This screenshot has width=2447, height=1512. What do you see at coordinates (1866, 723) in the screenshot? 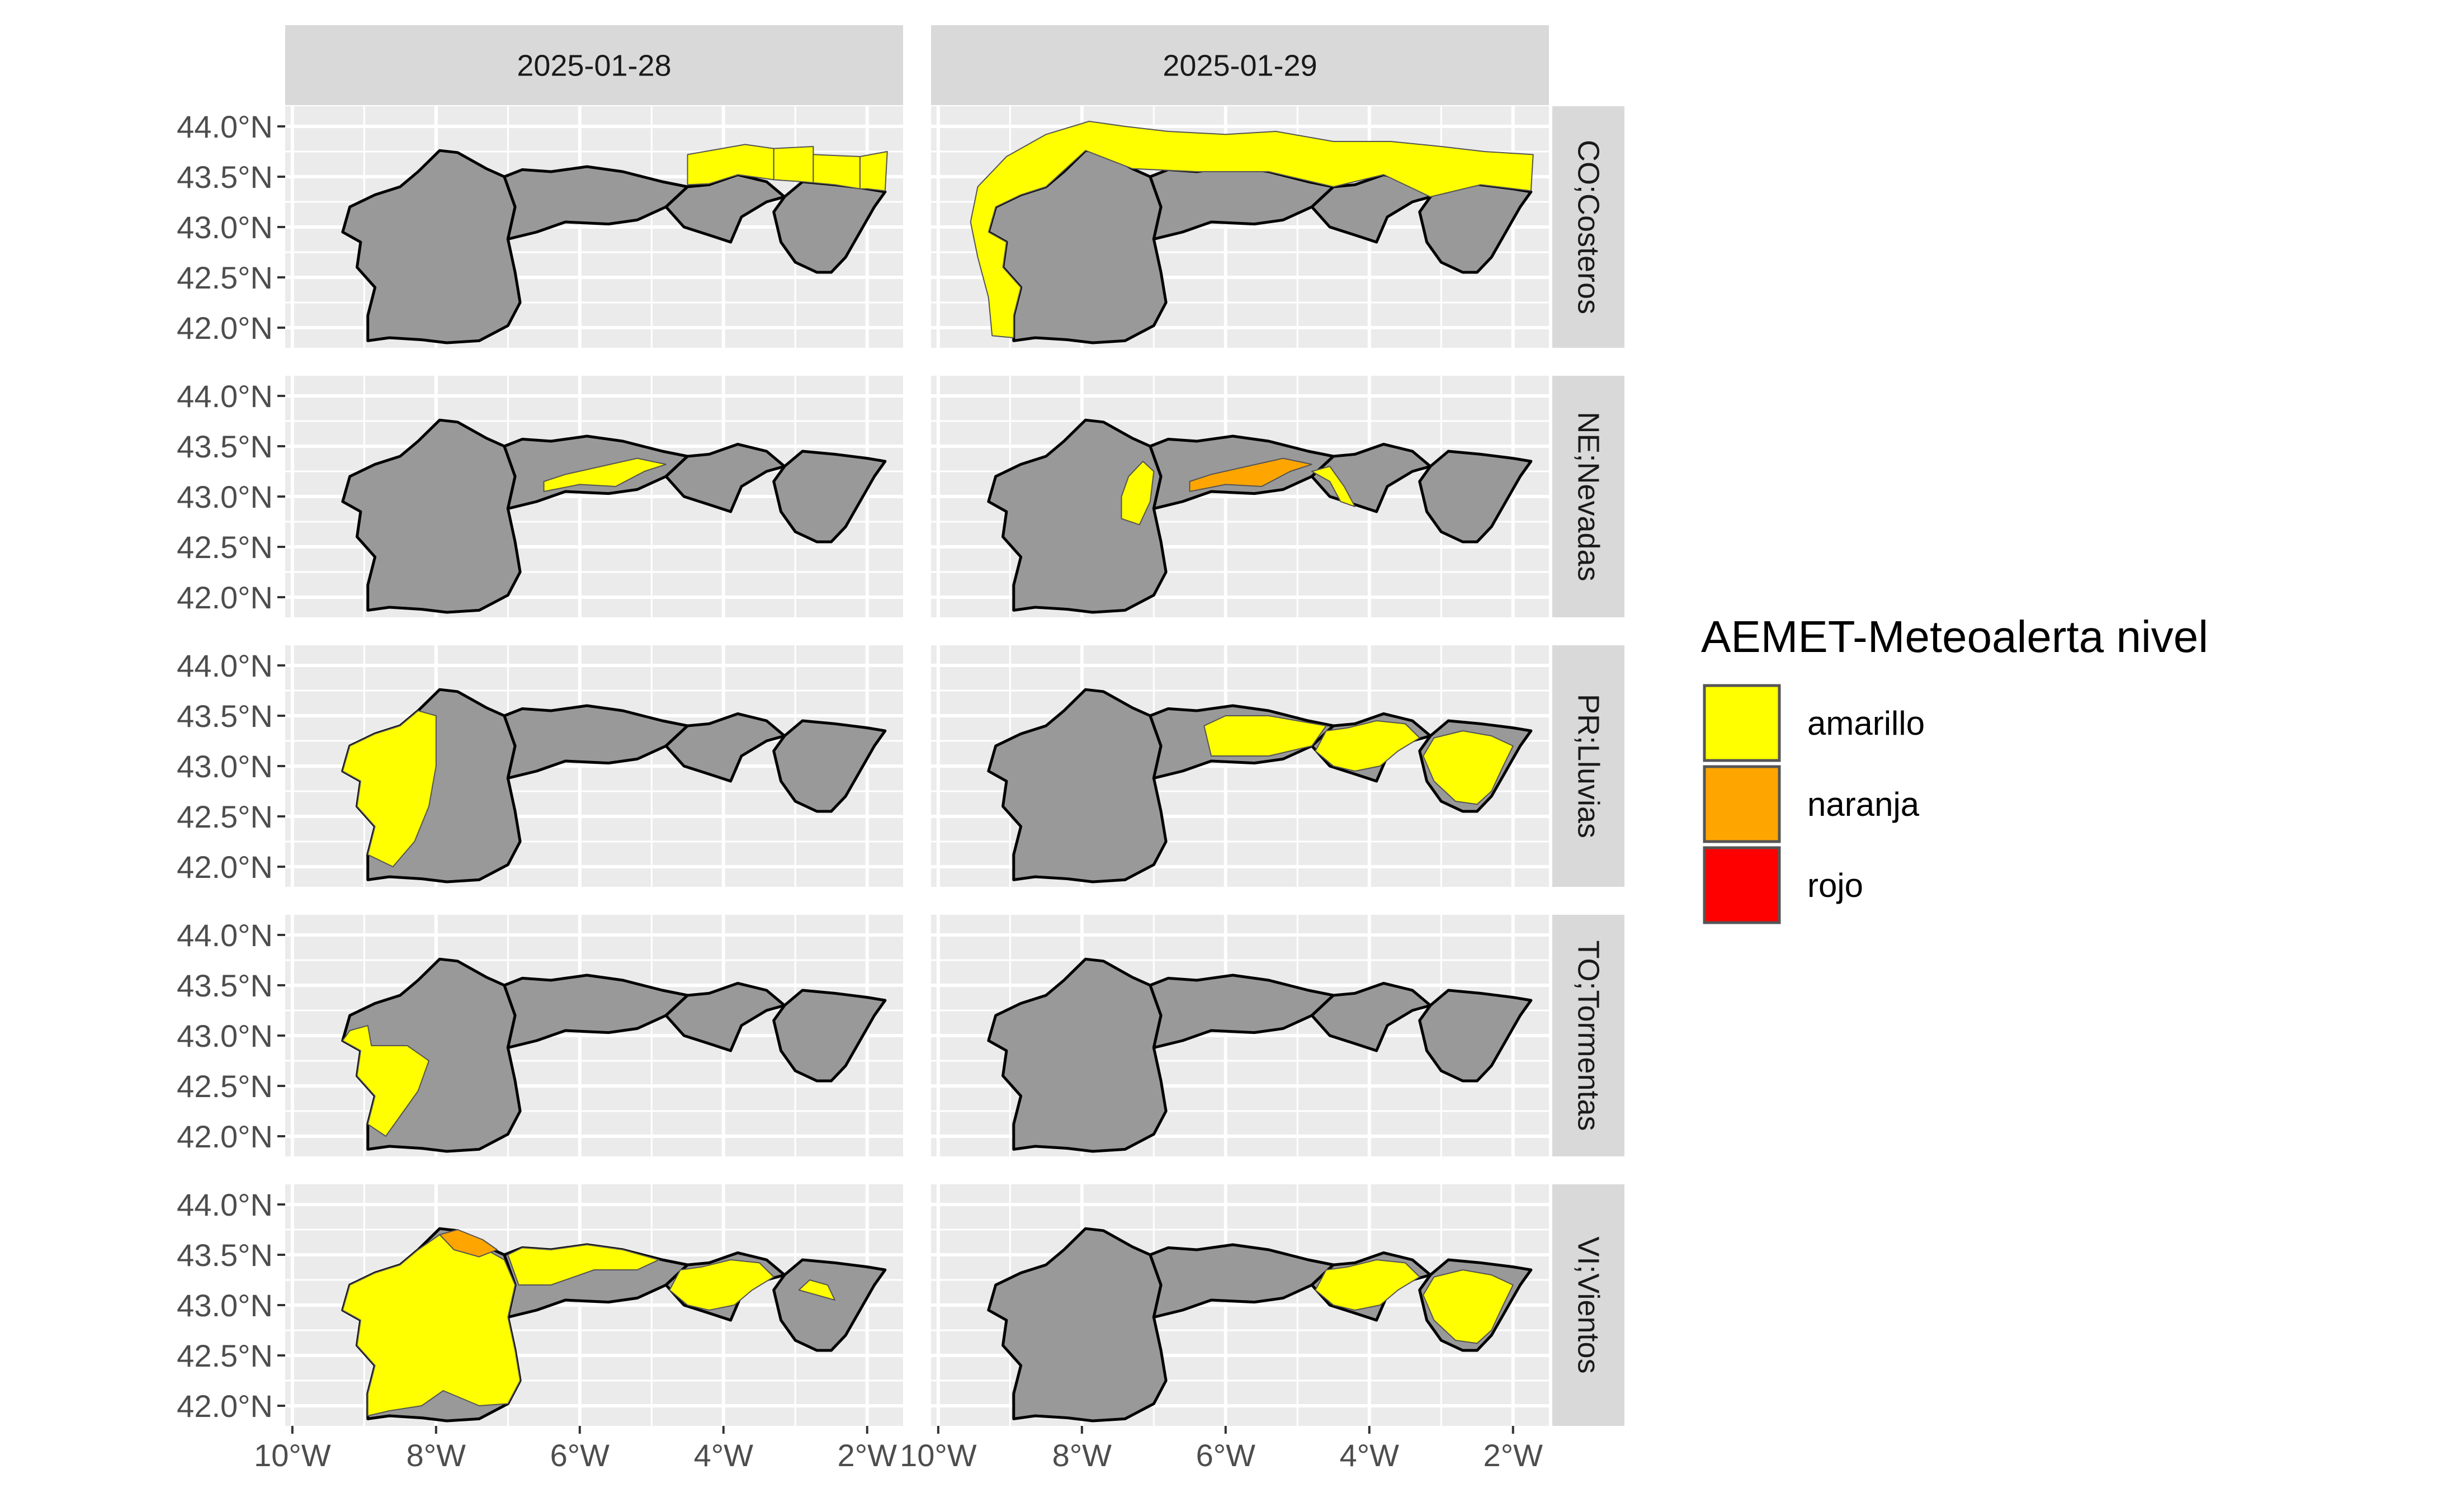
I see `legend-label: amarillo` at bounding box center [1866, 723].